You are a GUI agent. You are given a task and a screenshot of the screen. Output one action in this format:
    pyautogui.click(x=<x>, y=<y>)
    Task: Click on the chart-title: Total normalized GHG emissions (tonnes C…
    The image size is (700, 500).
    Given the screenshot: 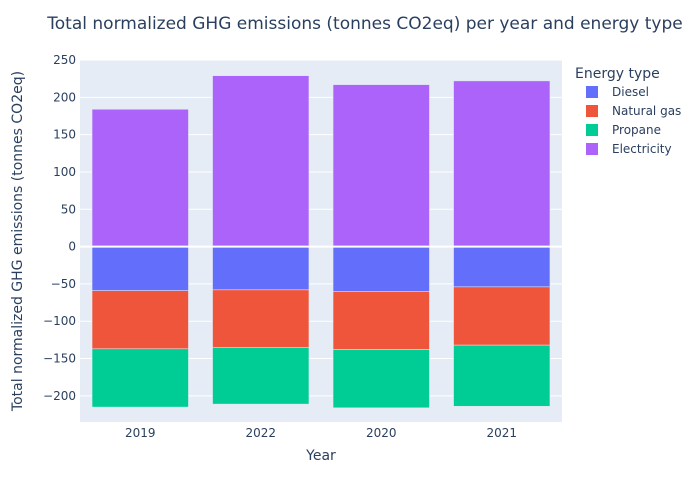 What is the action you would take?
    pyautogui.click(x=364, y=24)
    